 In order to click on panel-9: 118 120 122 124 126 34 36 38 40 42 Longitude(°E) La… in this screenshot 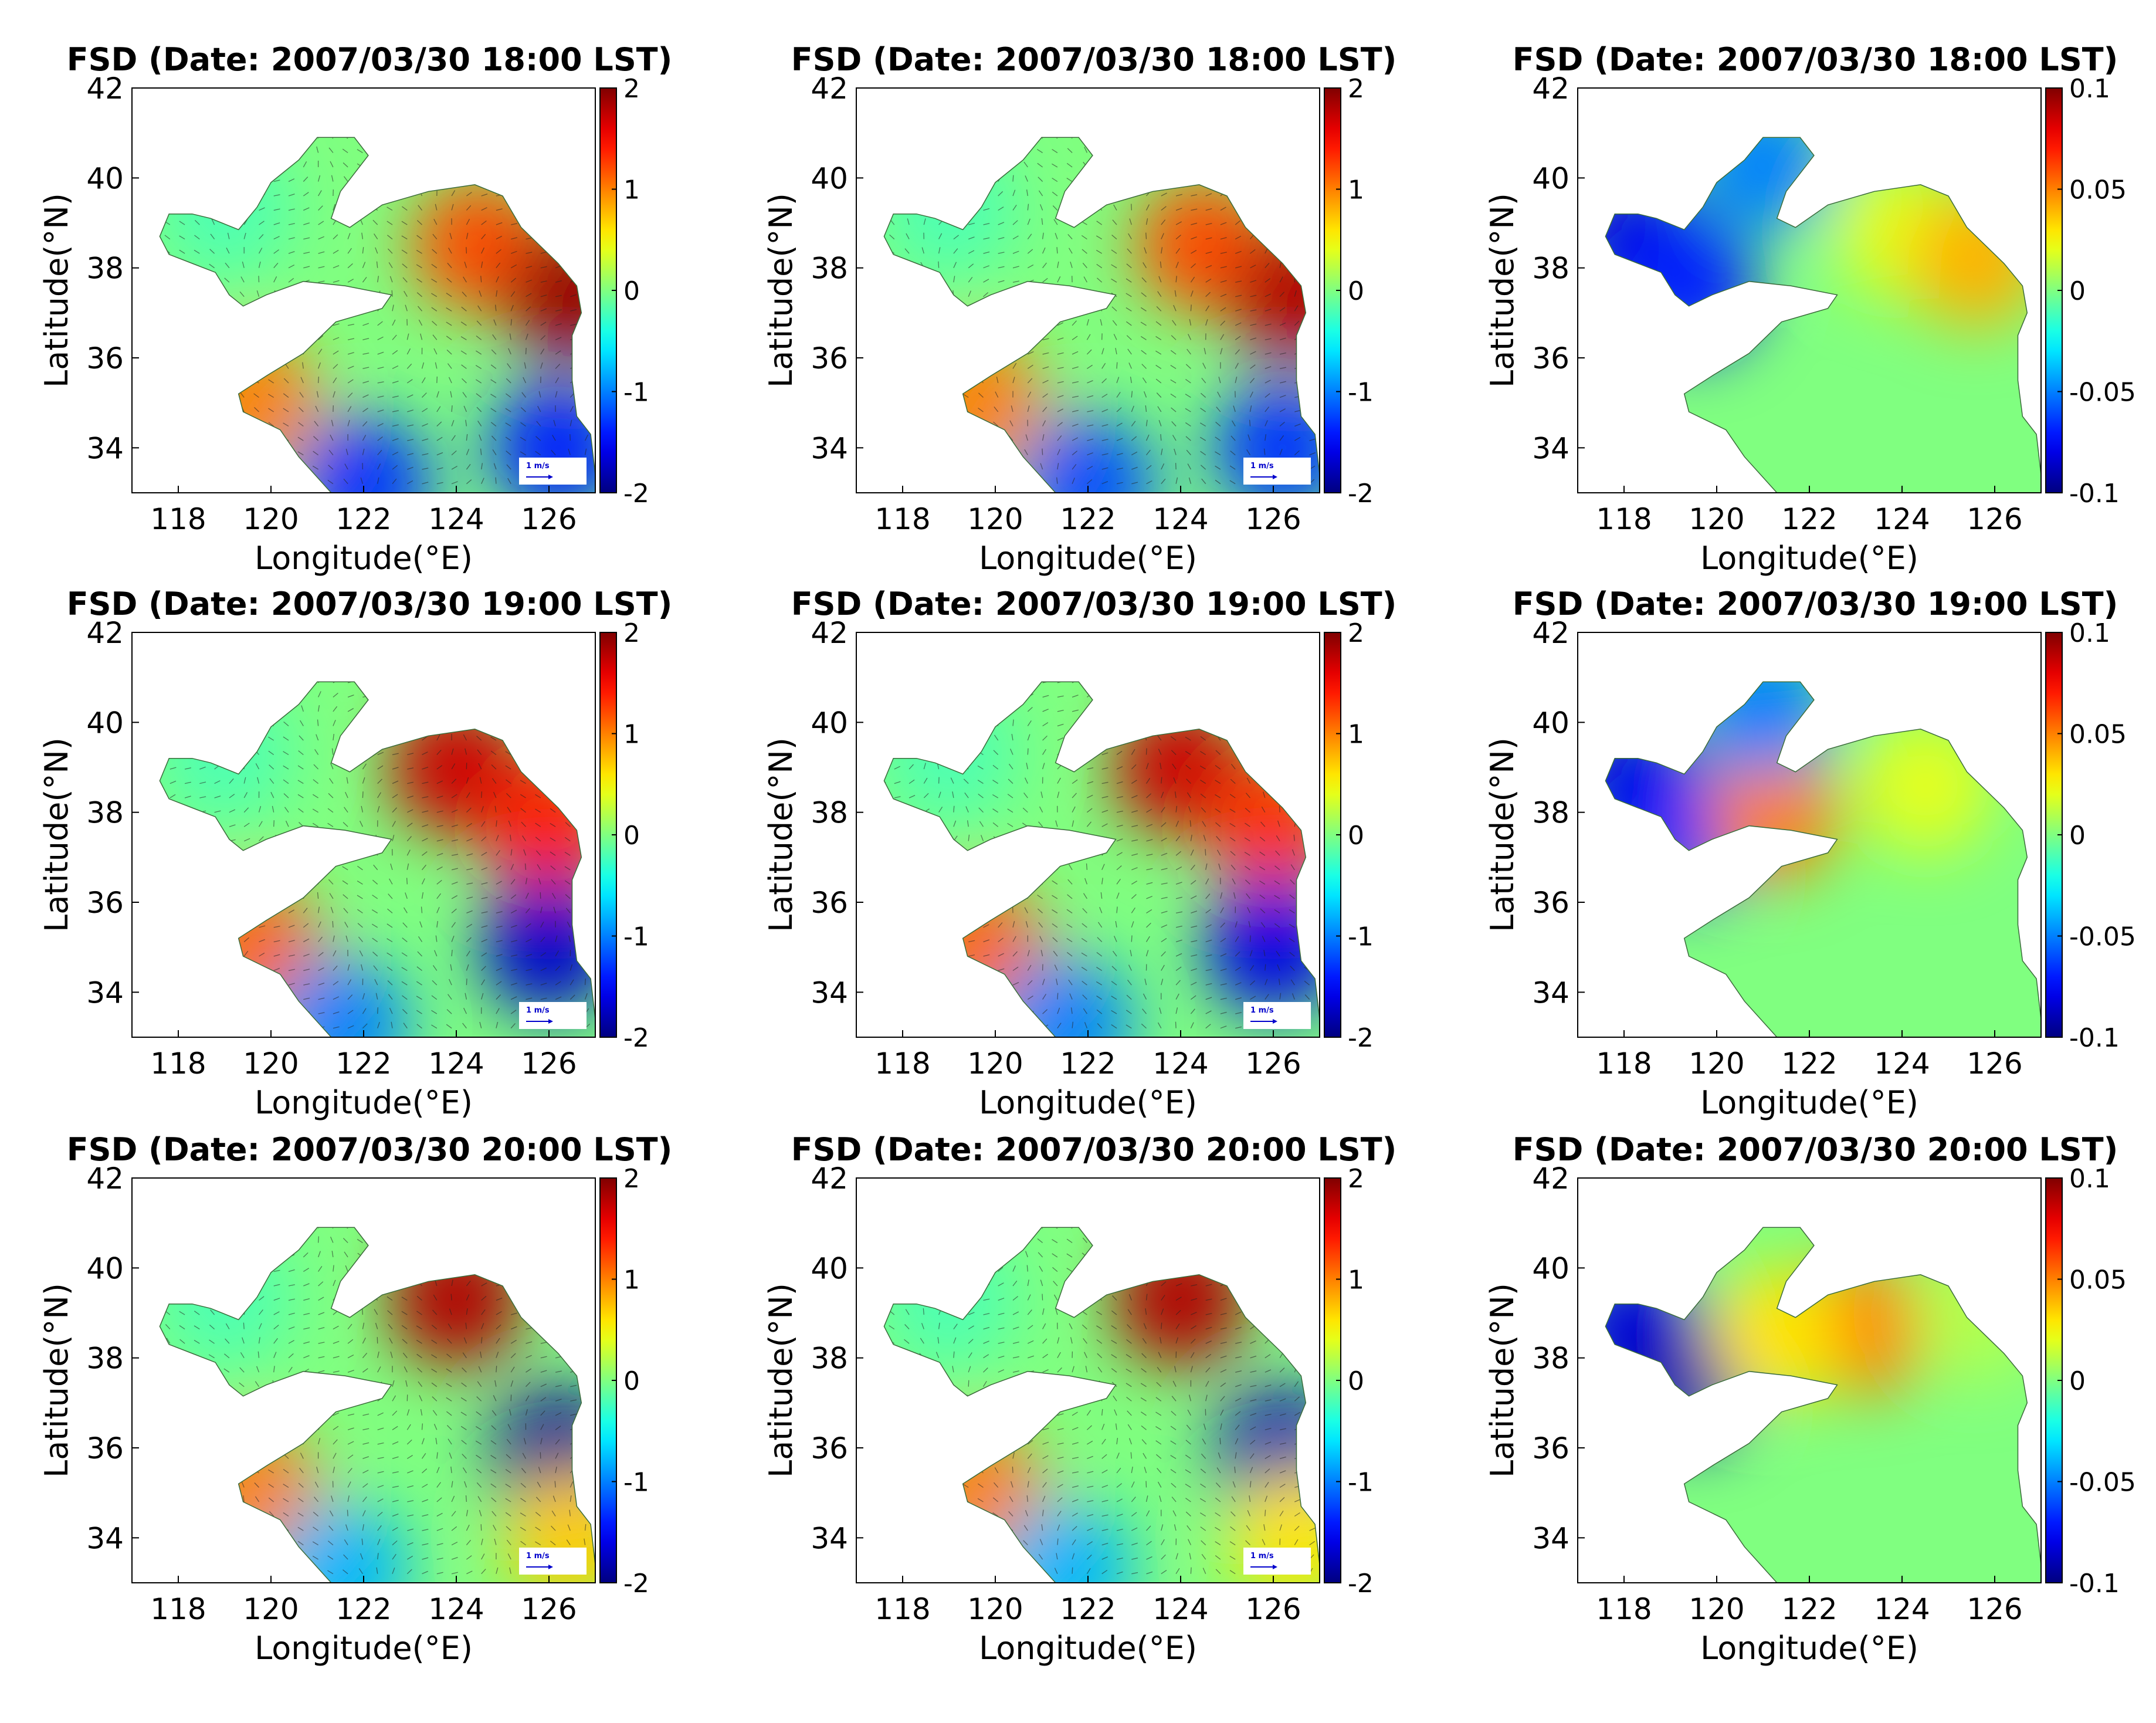, I will do `click(1810, 1399)`.